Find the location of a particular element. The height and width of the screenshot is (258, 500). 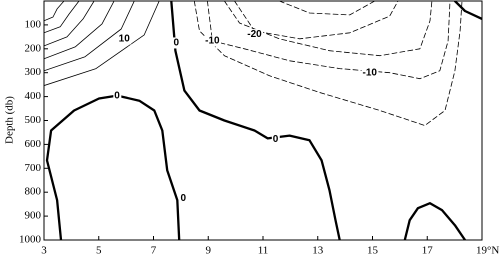

x-tick-label: 9 is located at coordinates (209, 251).